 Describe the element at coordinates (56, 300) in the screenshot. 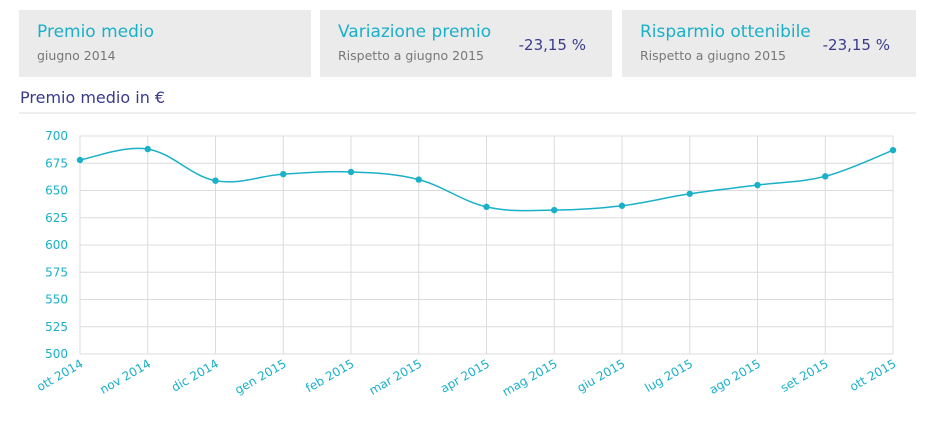

I see `y-tick-label: 550` at that location.